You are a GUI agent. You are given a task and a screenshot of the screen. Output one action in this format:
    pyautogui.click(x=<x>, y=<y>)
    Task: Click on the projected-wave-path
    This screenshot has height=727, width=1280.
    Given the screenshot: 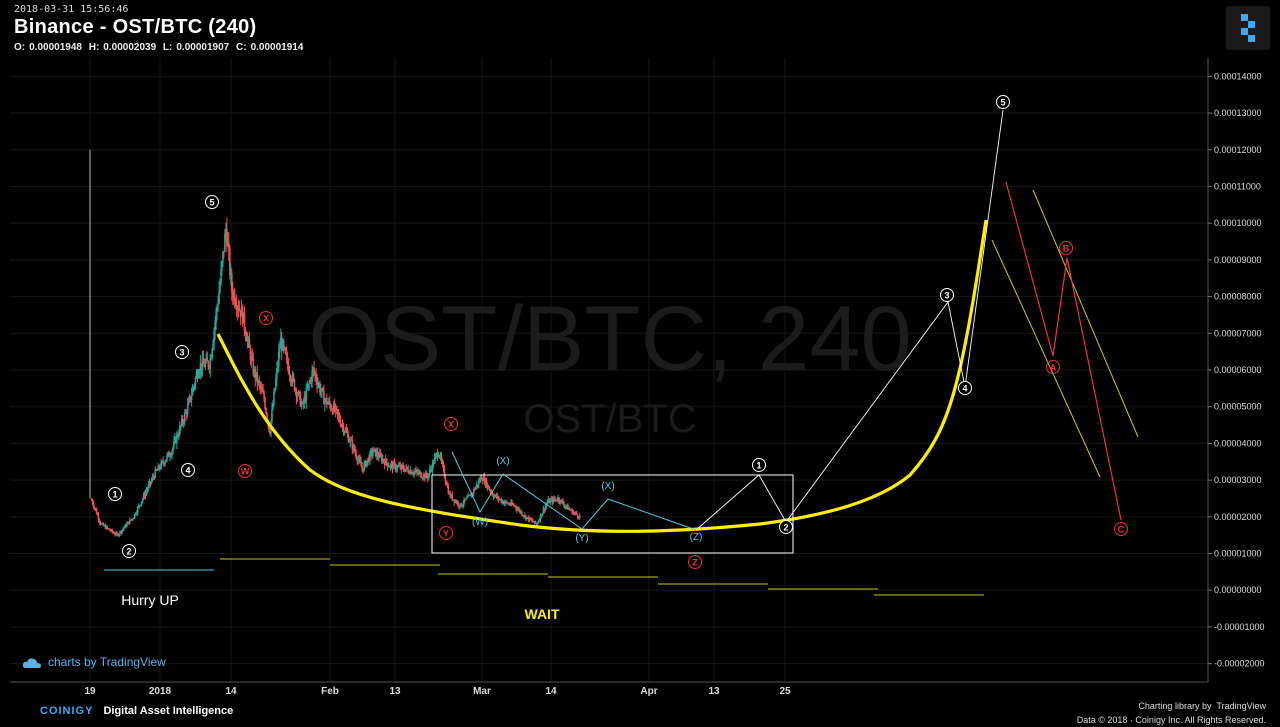 What is the action you would take?
    pyautogui.click(x=849, y=320)
    